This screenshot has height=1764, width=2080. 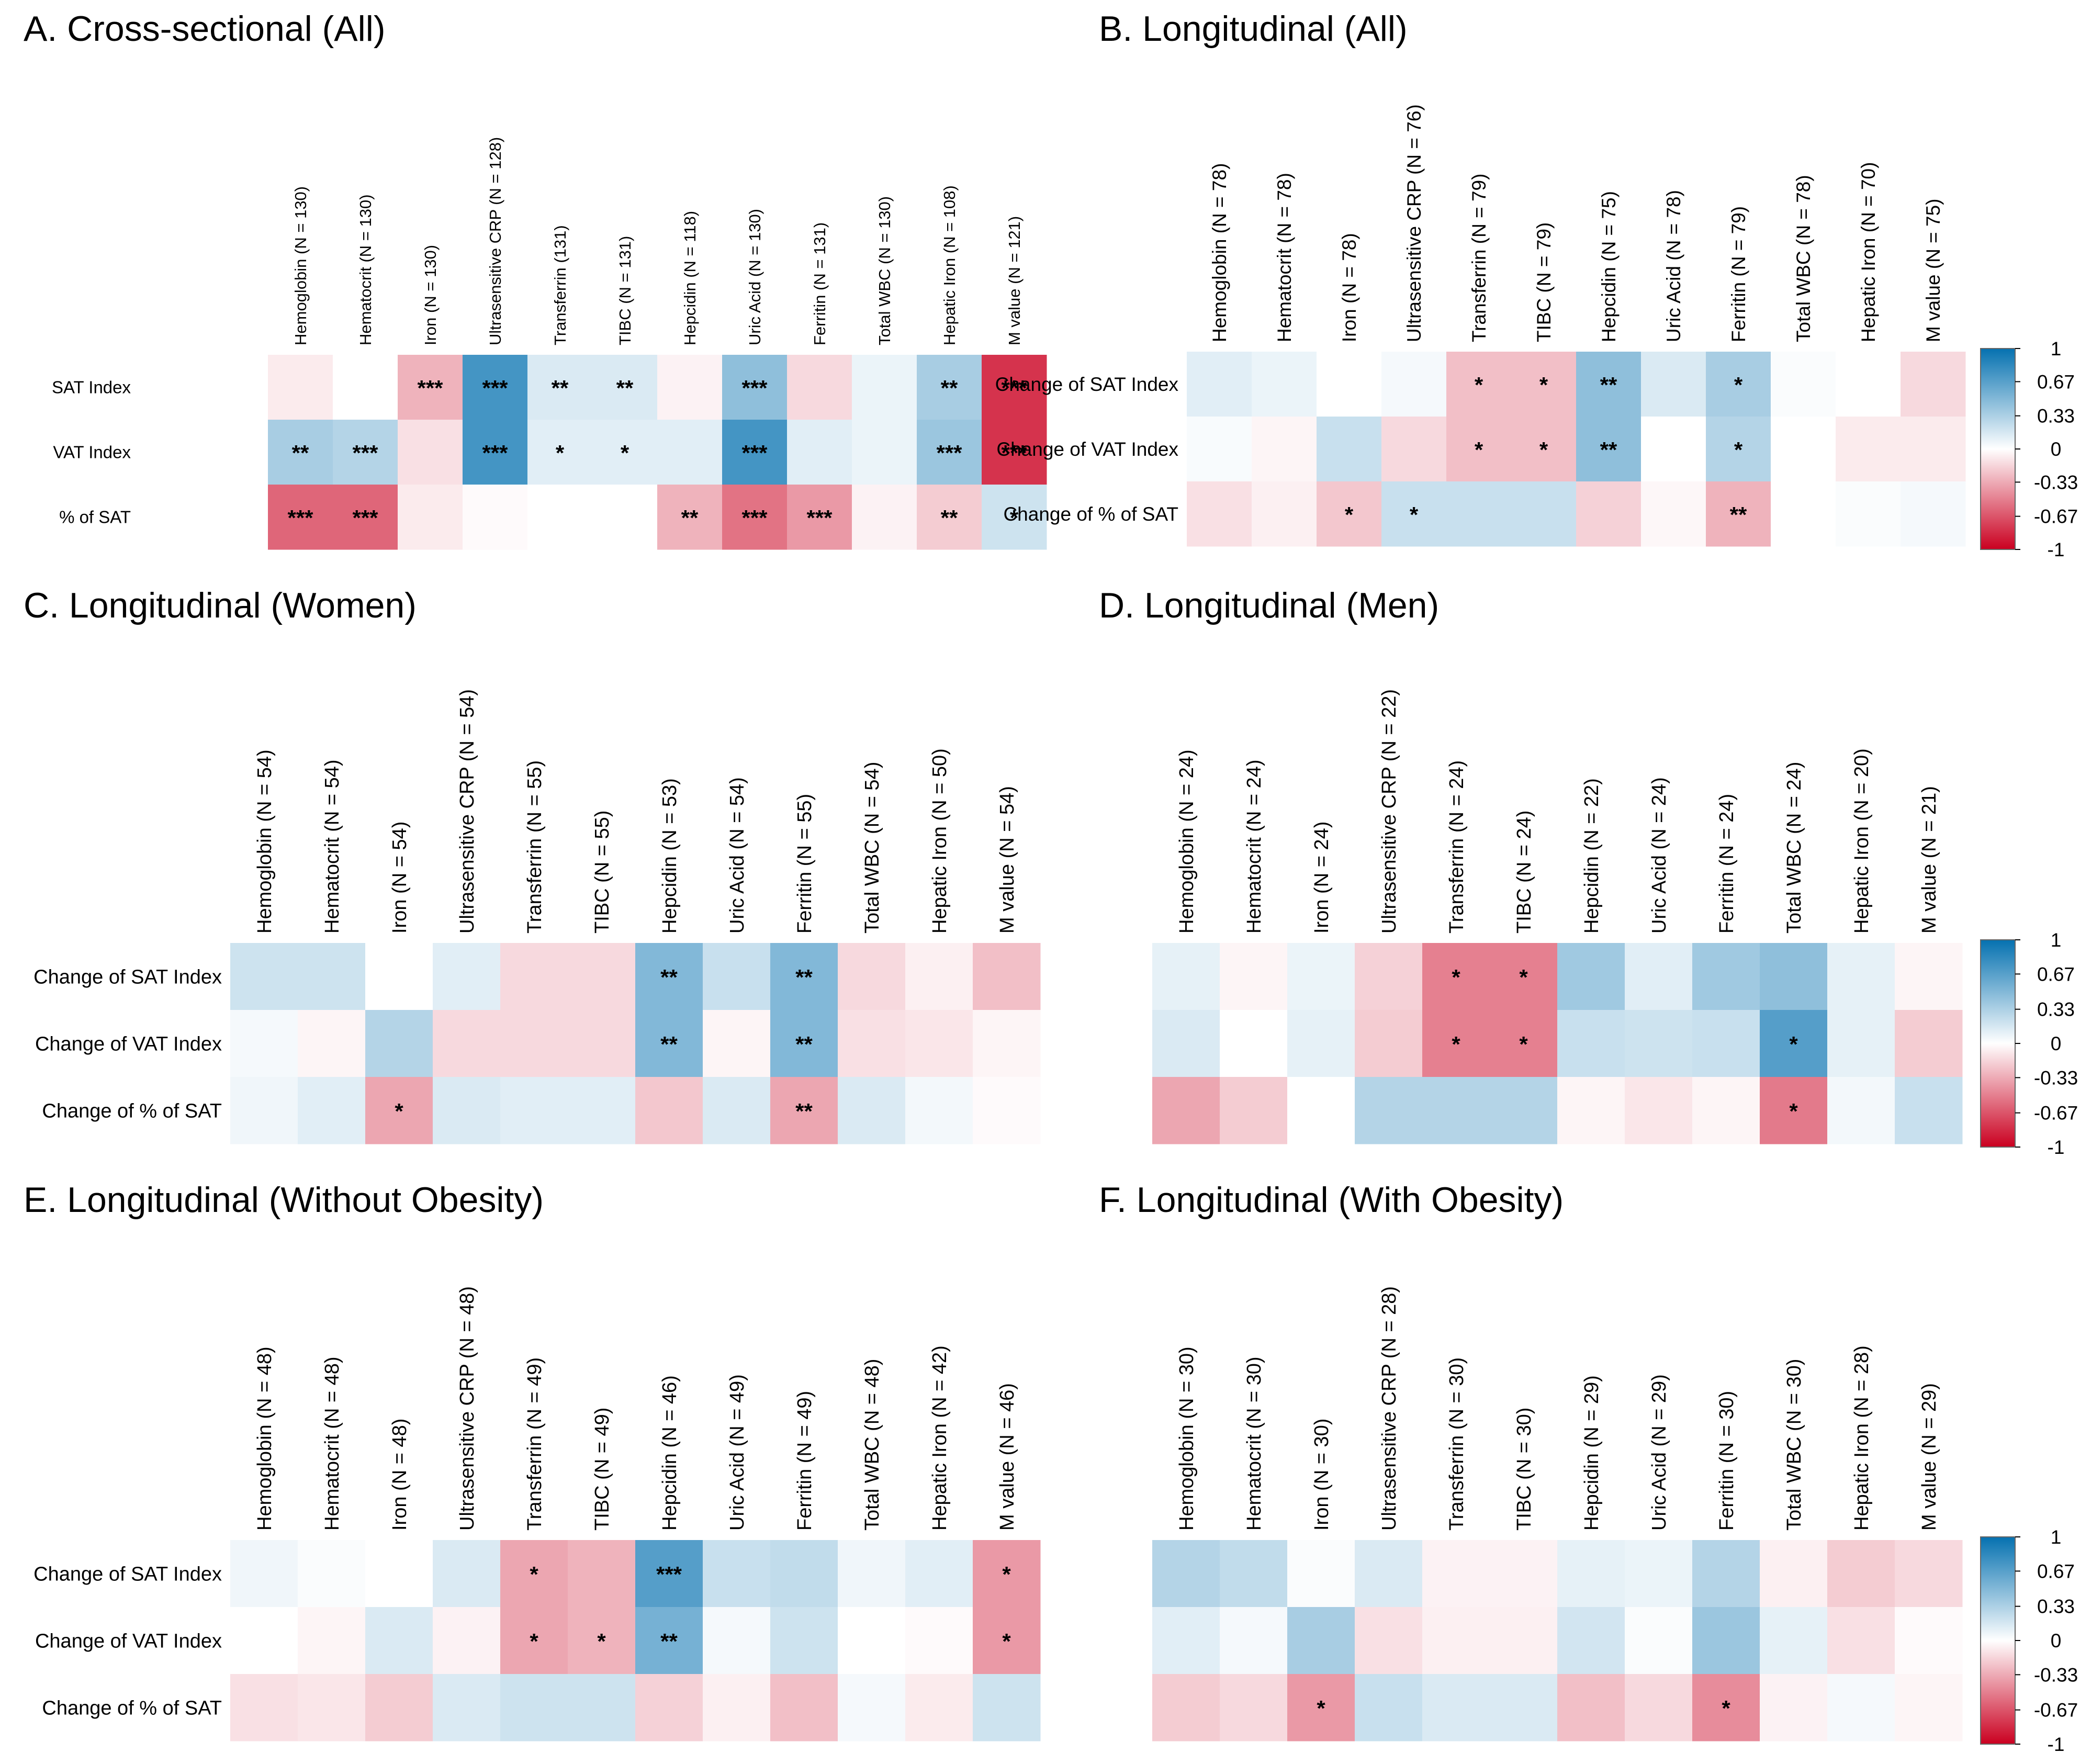 I want to click on colorbar-tick-label: 0, so click(x=2056, y=449).